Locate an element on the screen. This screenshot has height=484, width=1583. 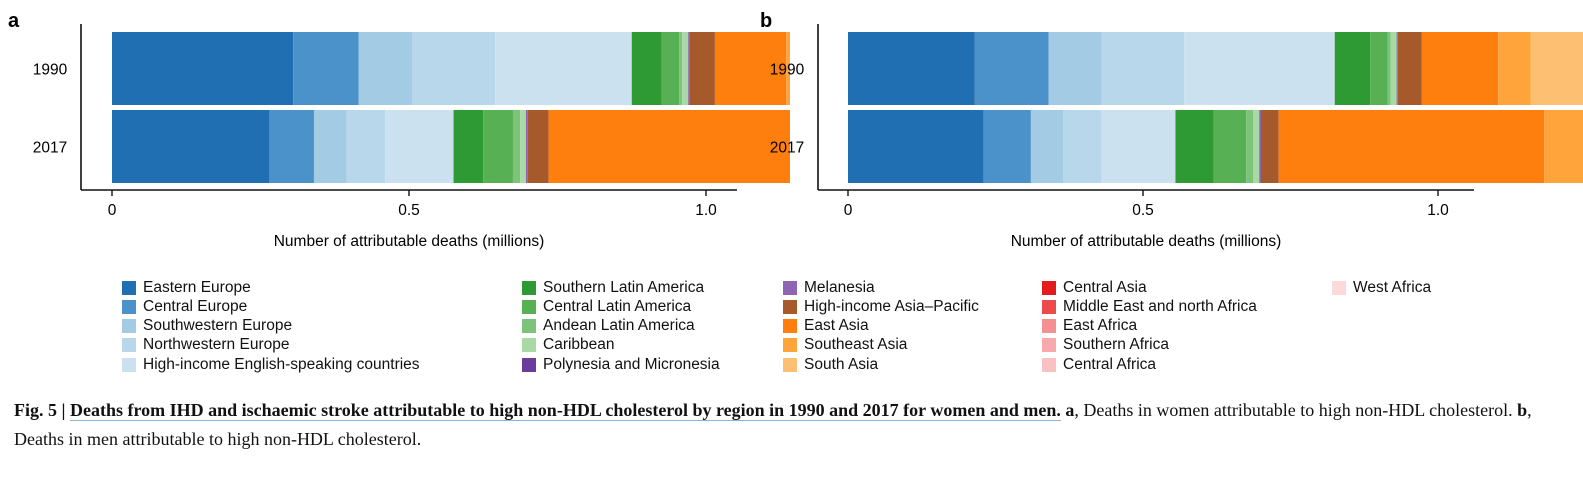
legend-item-caribbean: Caribbean is located at coordinates (568, 345).